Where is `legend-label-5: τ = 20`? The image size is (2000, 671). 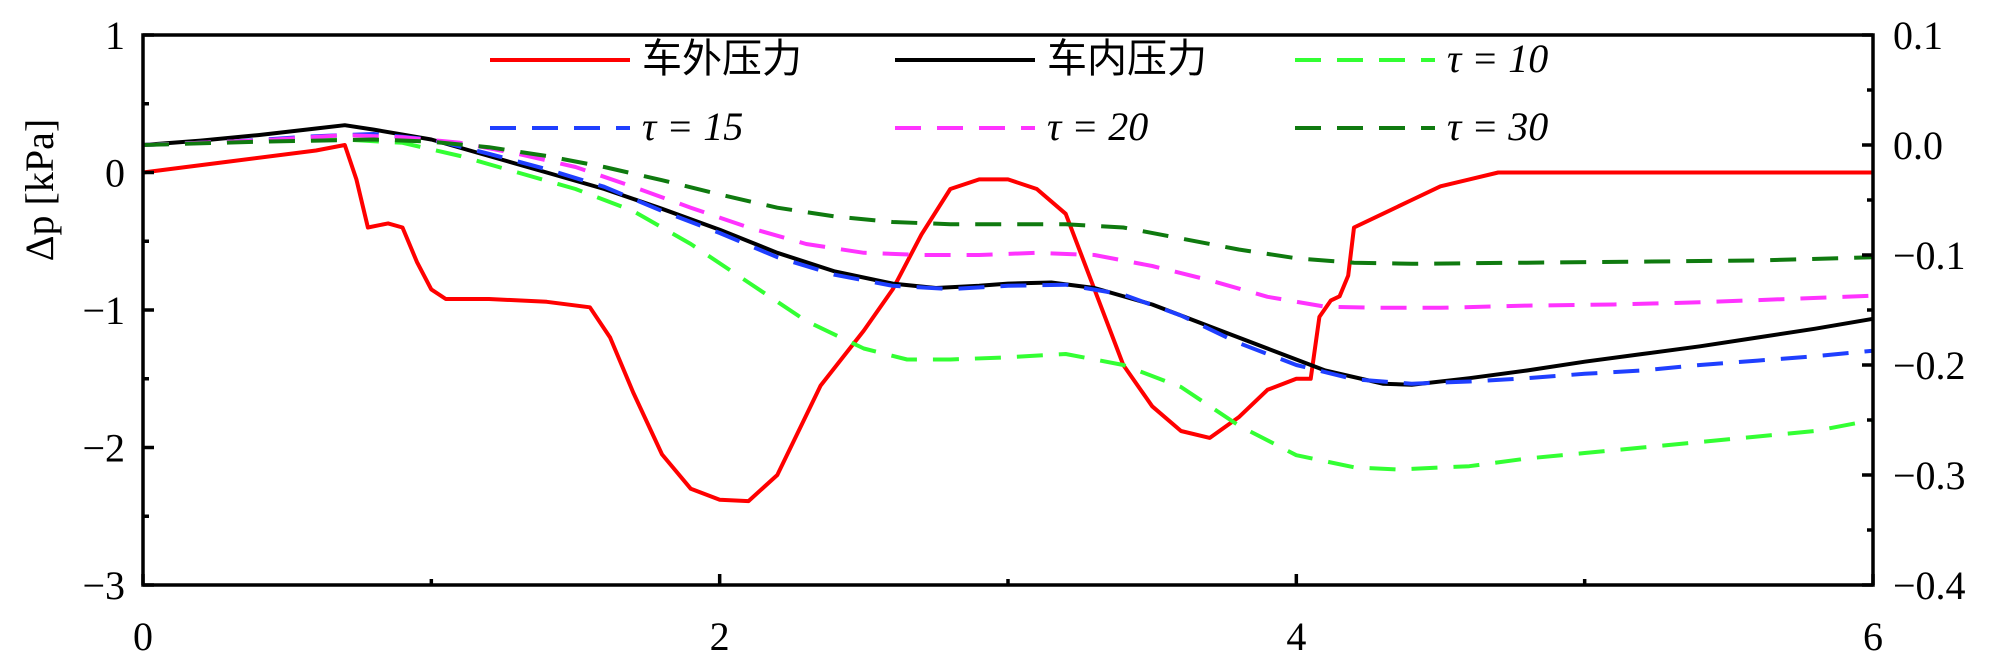 legend-label-5: τ = 20 is located at coordinates (1097, 126).